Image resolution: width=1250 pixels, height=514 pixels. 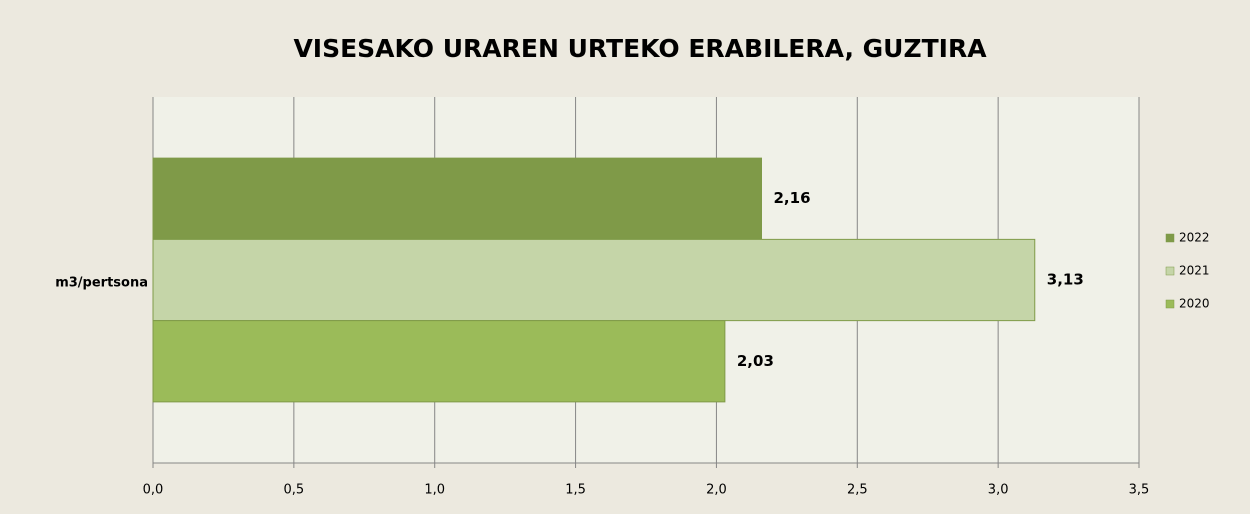 What do you see at coordinates (1065, 280) in the screenshot?
I see `data-label: 3,13` at bounding box center [1065, 280].